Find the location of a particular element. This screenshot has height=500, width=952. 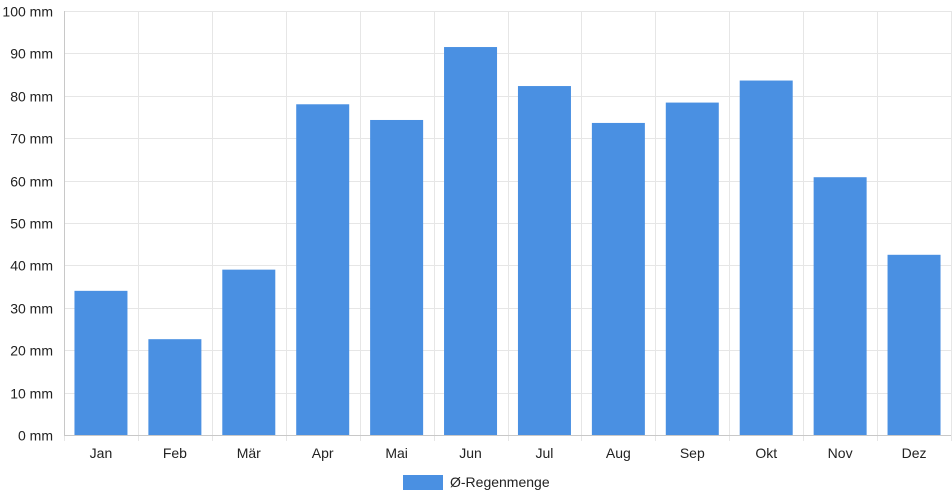

x-tick-label-dez: Dez is located at coordinates (914, 453).